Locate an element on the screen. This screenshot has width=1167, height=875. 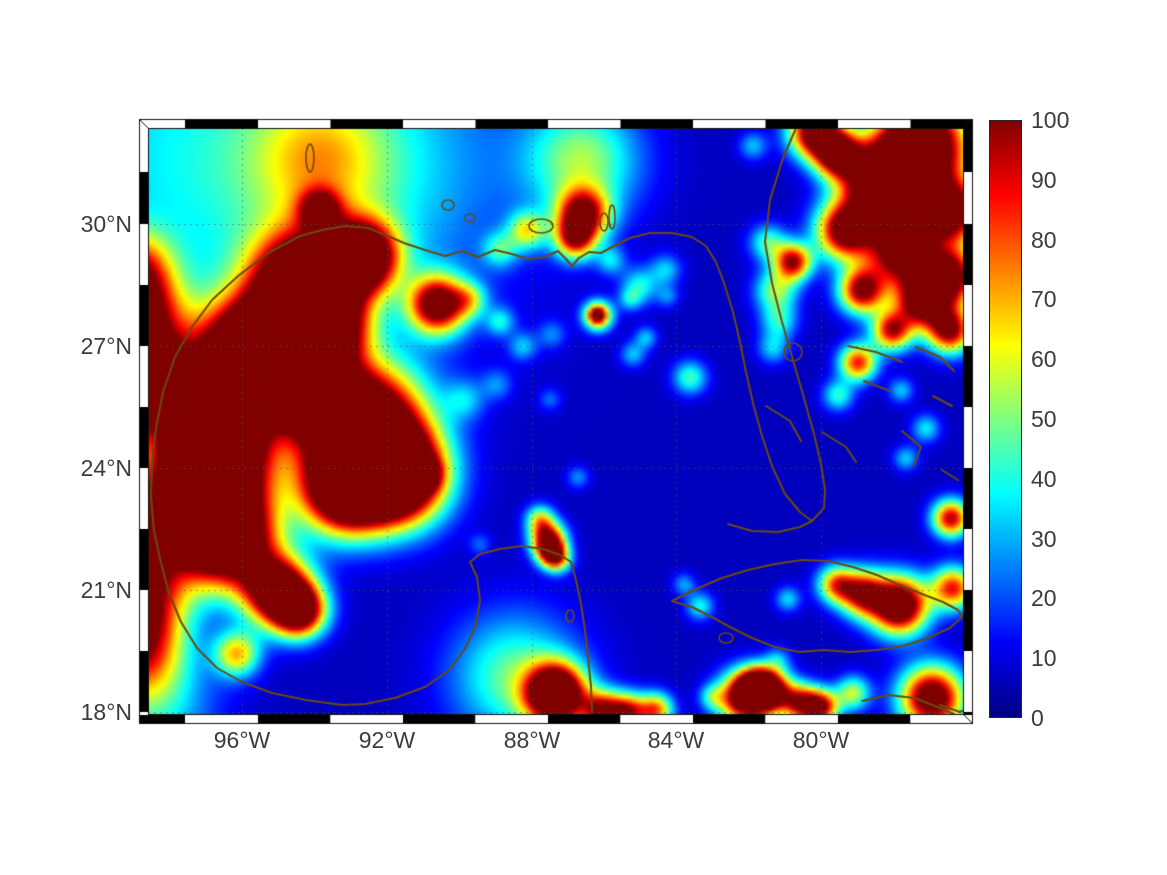
colorbar-tick-label: 30 is located at coordinates (1044, 539).